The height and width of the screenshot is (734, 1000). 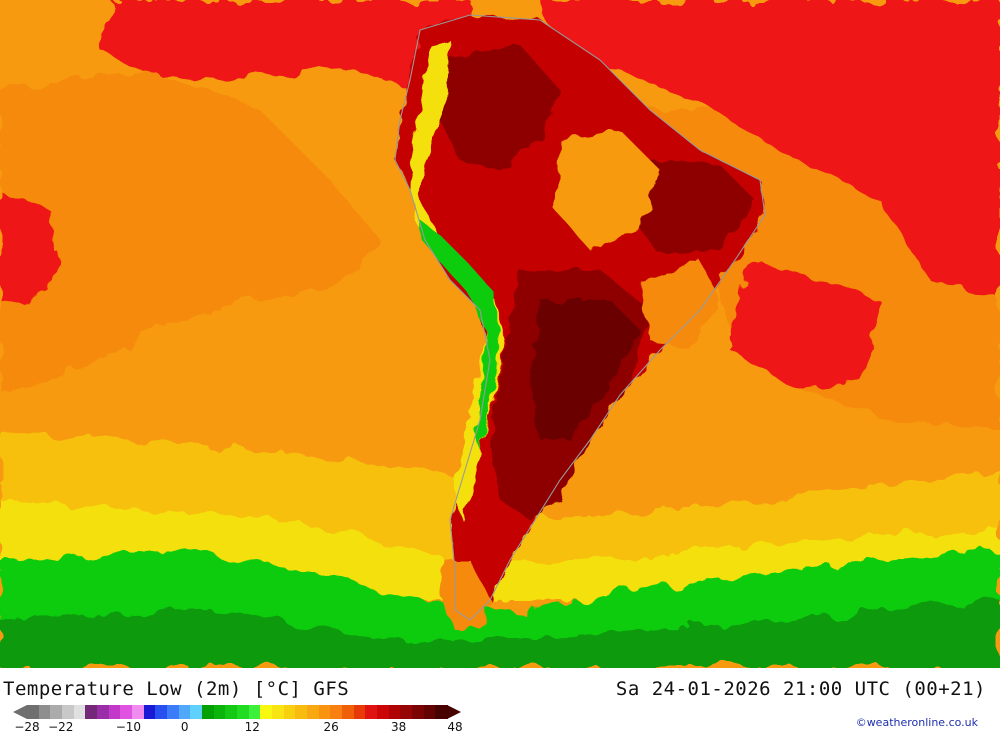 I want to click on valid-time: Sa 24-01-2026 21:00 UTC (00+21), so click(x=800, y=689).